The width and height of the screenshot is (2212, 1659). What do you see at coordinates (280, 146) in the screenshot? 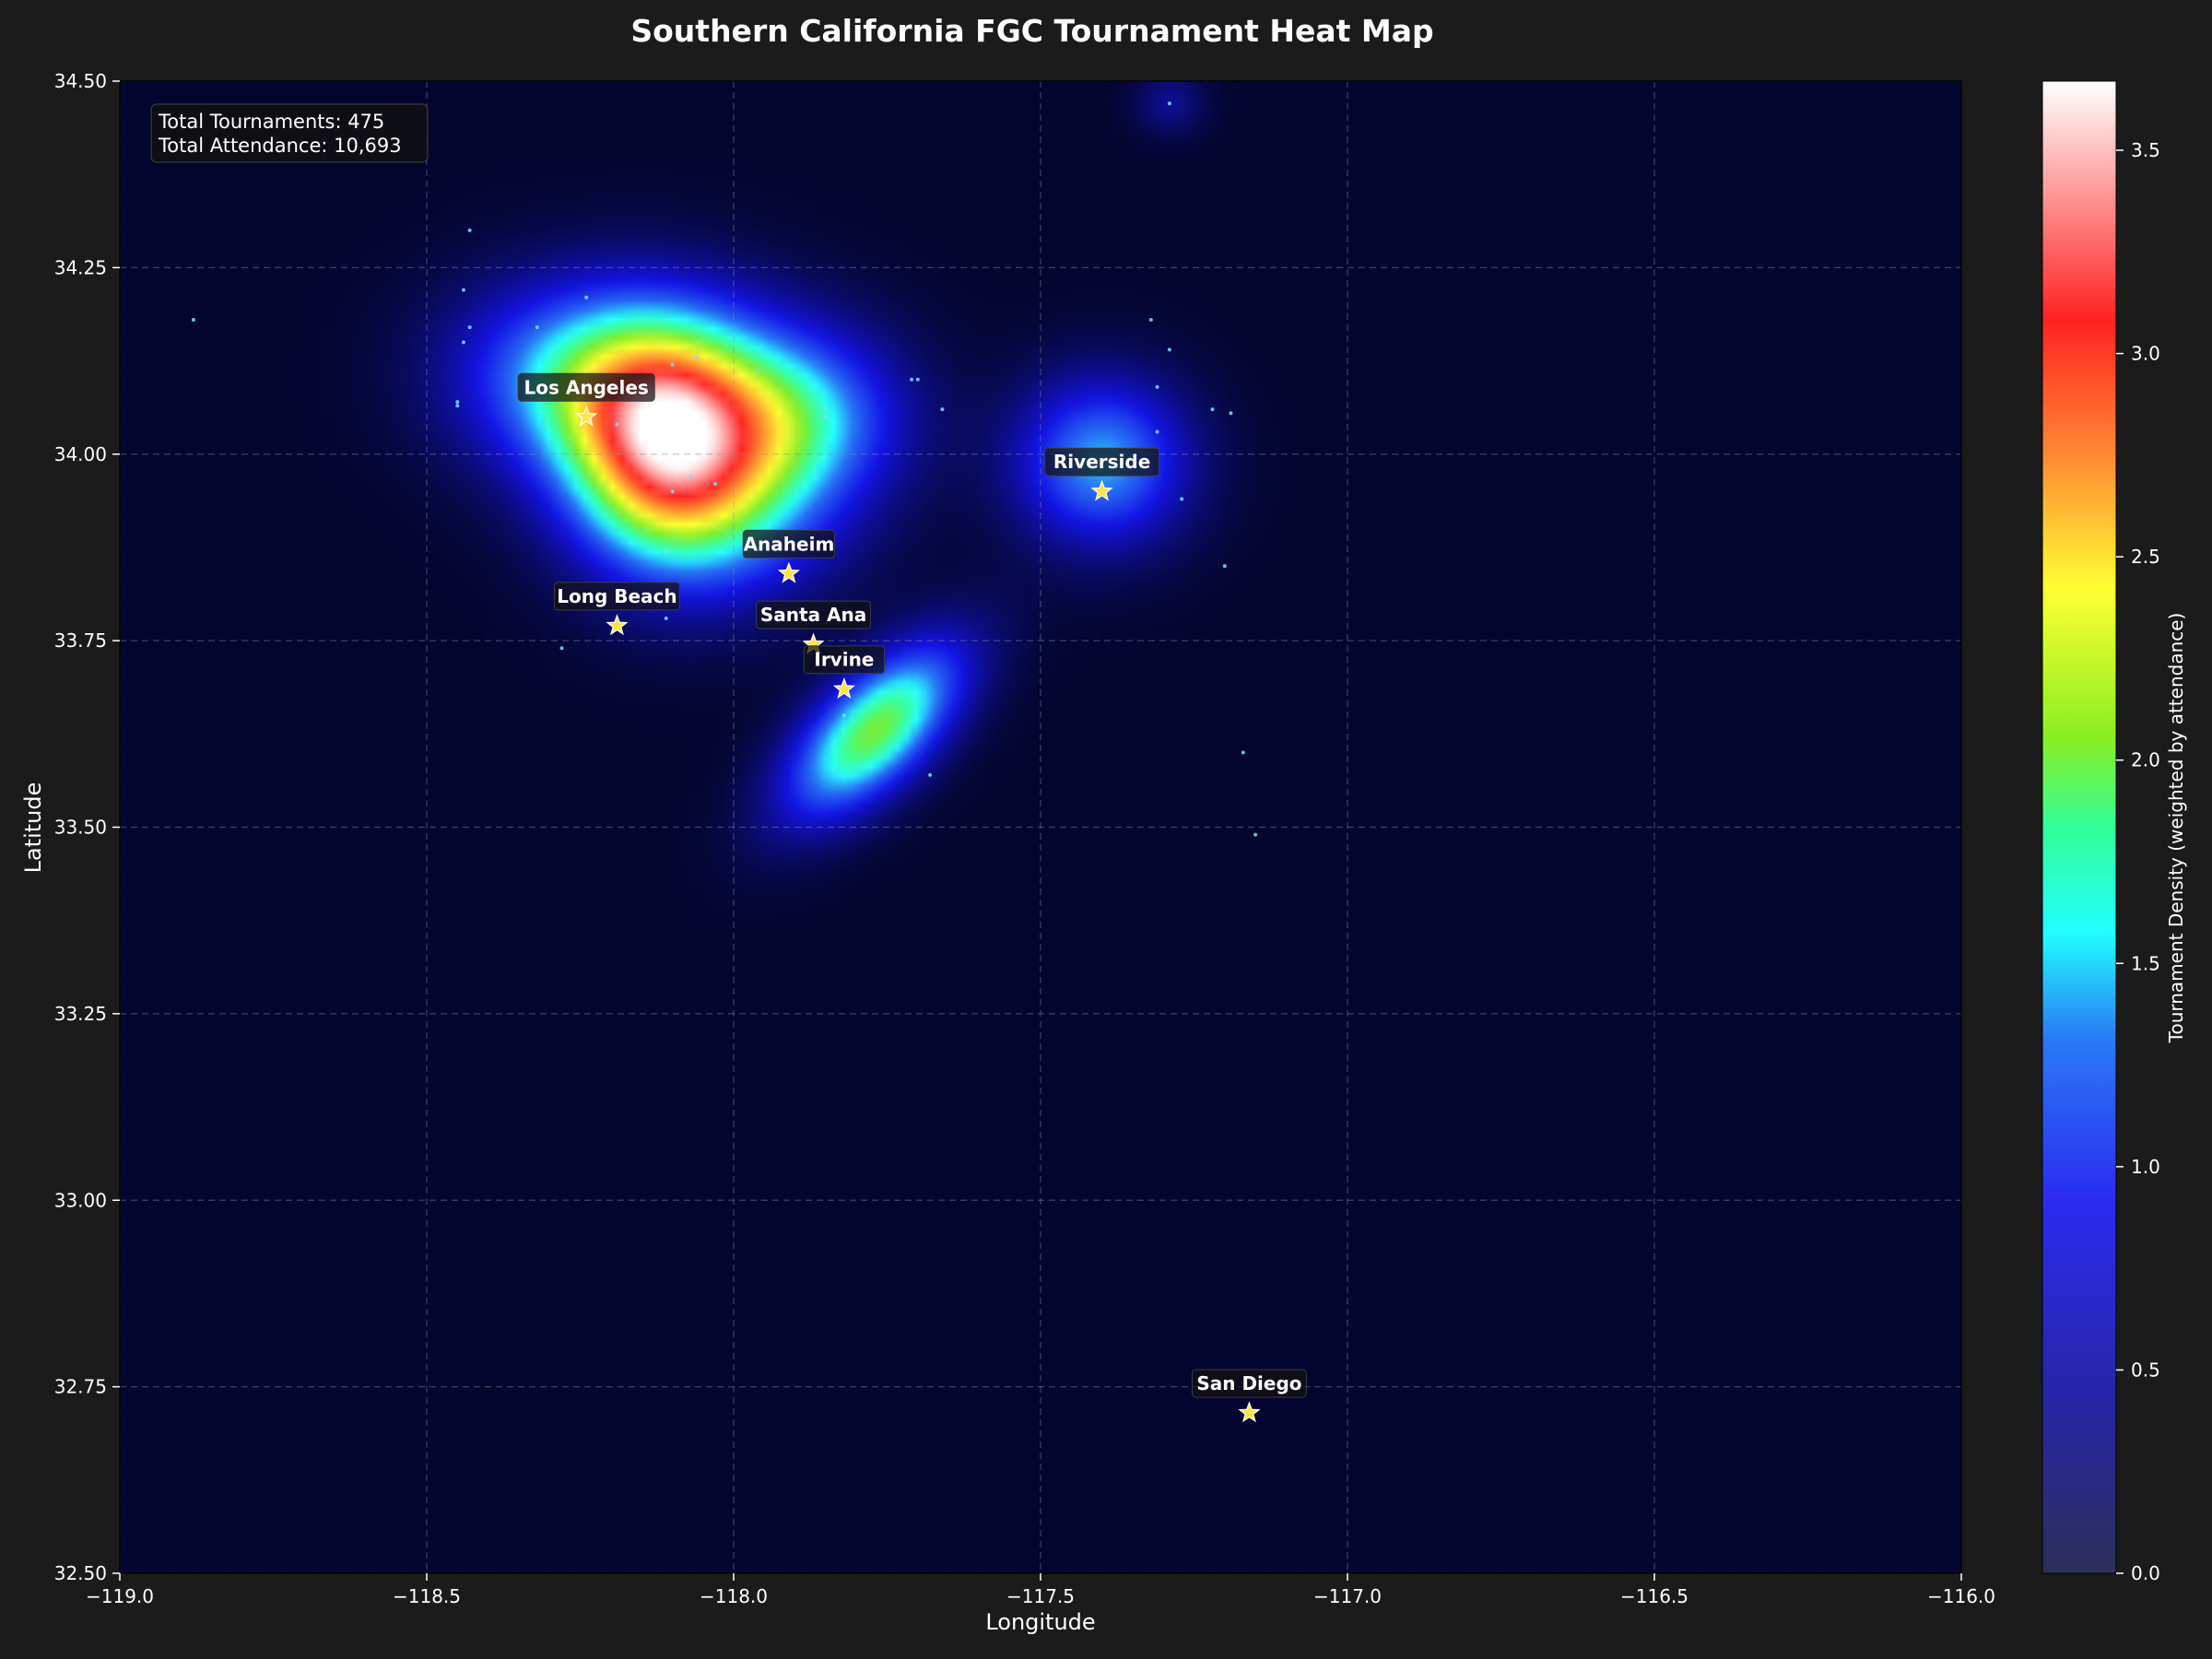
I see `stats-attendance: Total Attendance: 10,693` at bounding box center [280, 146].